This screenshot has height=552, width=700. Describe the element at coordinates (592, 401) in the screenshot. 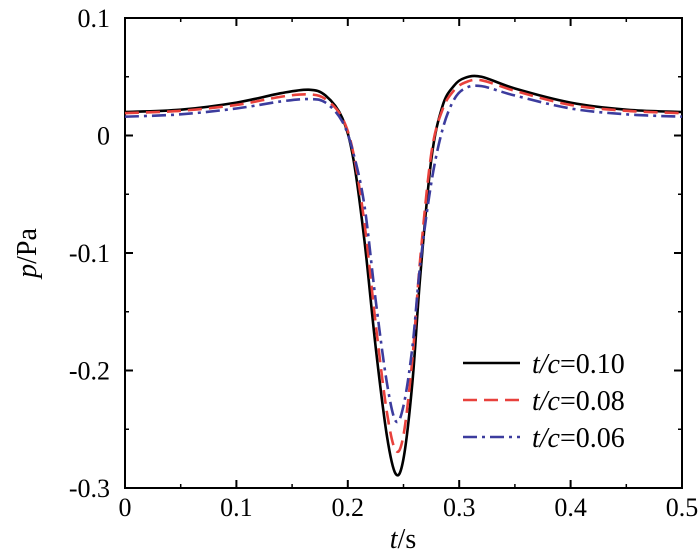

I see `legend-label-value: =0.08` at that location.